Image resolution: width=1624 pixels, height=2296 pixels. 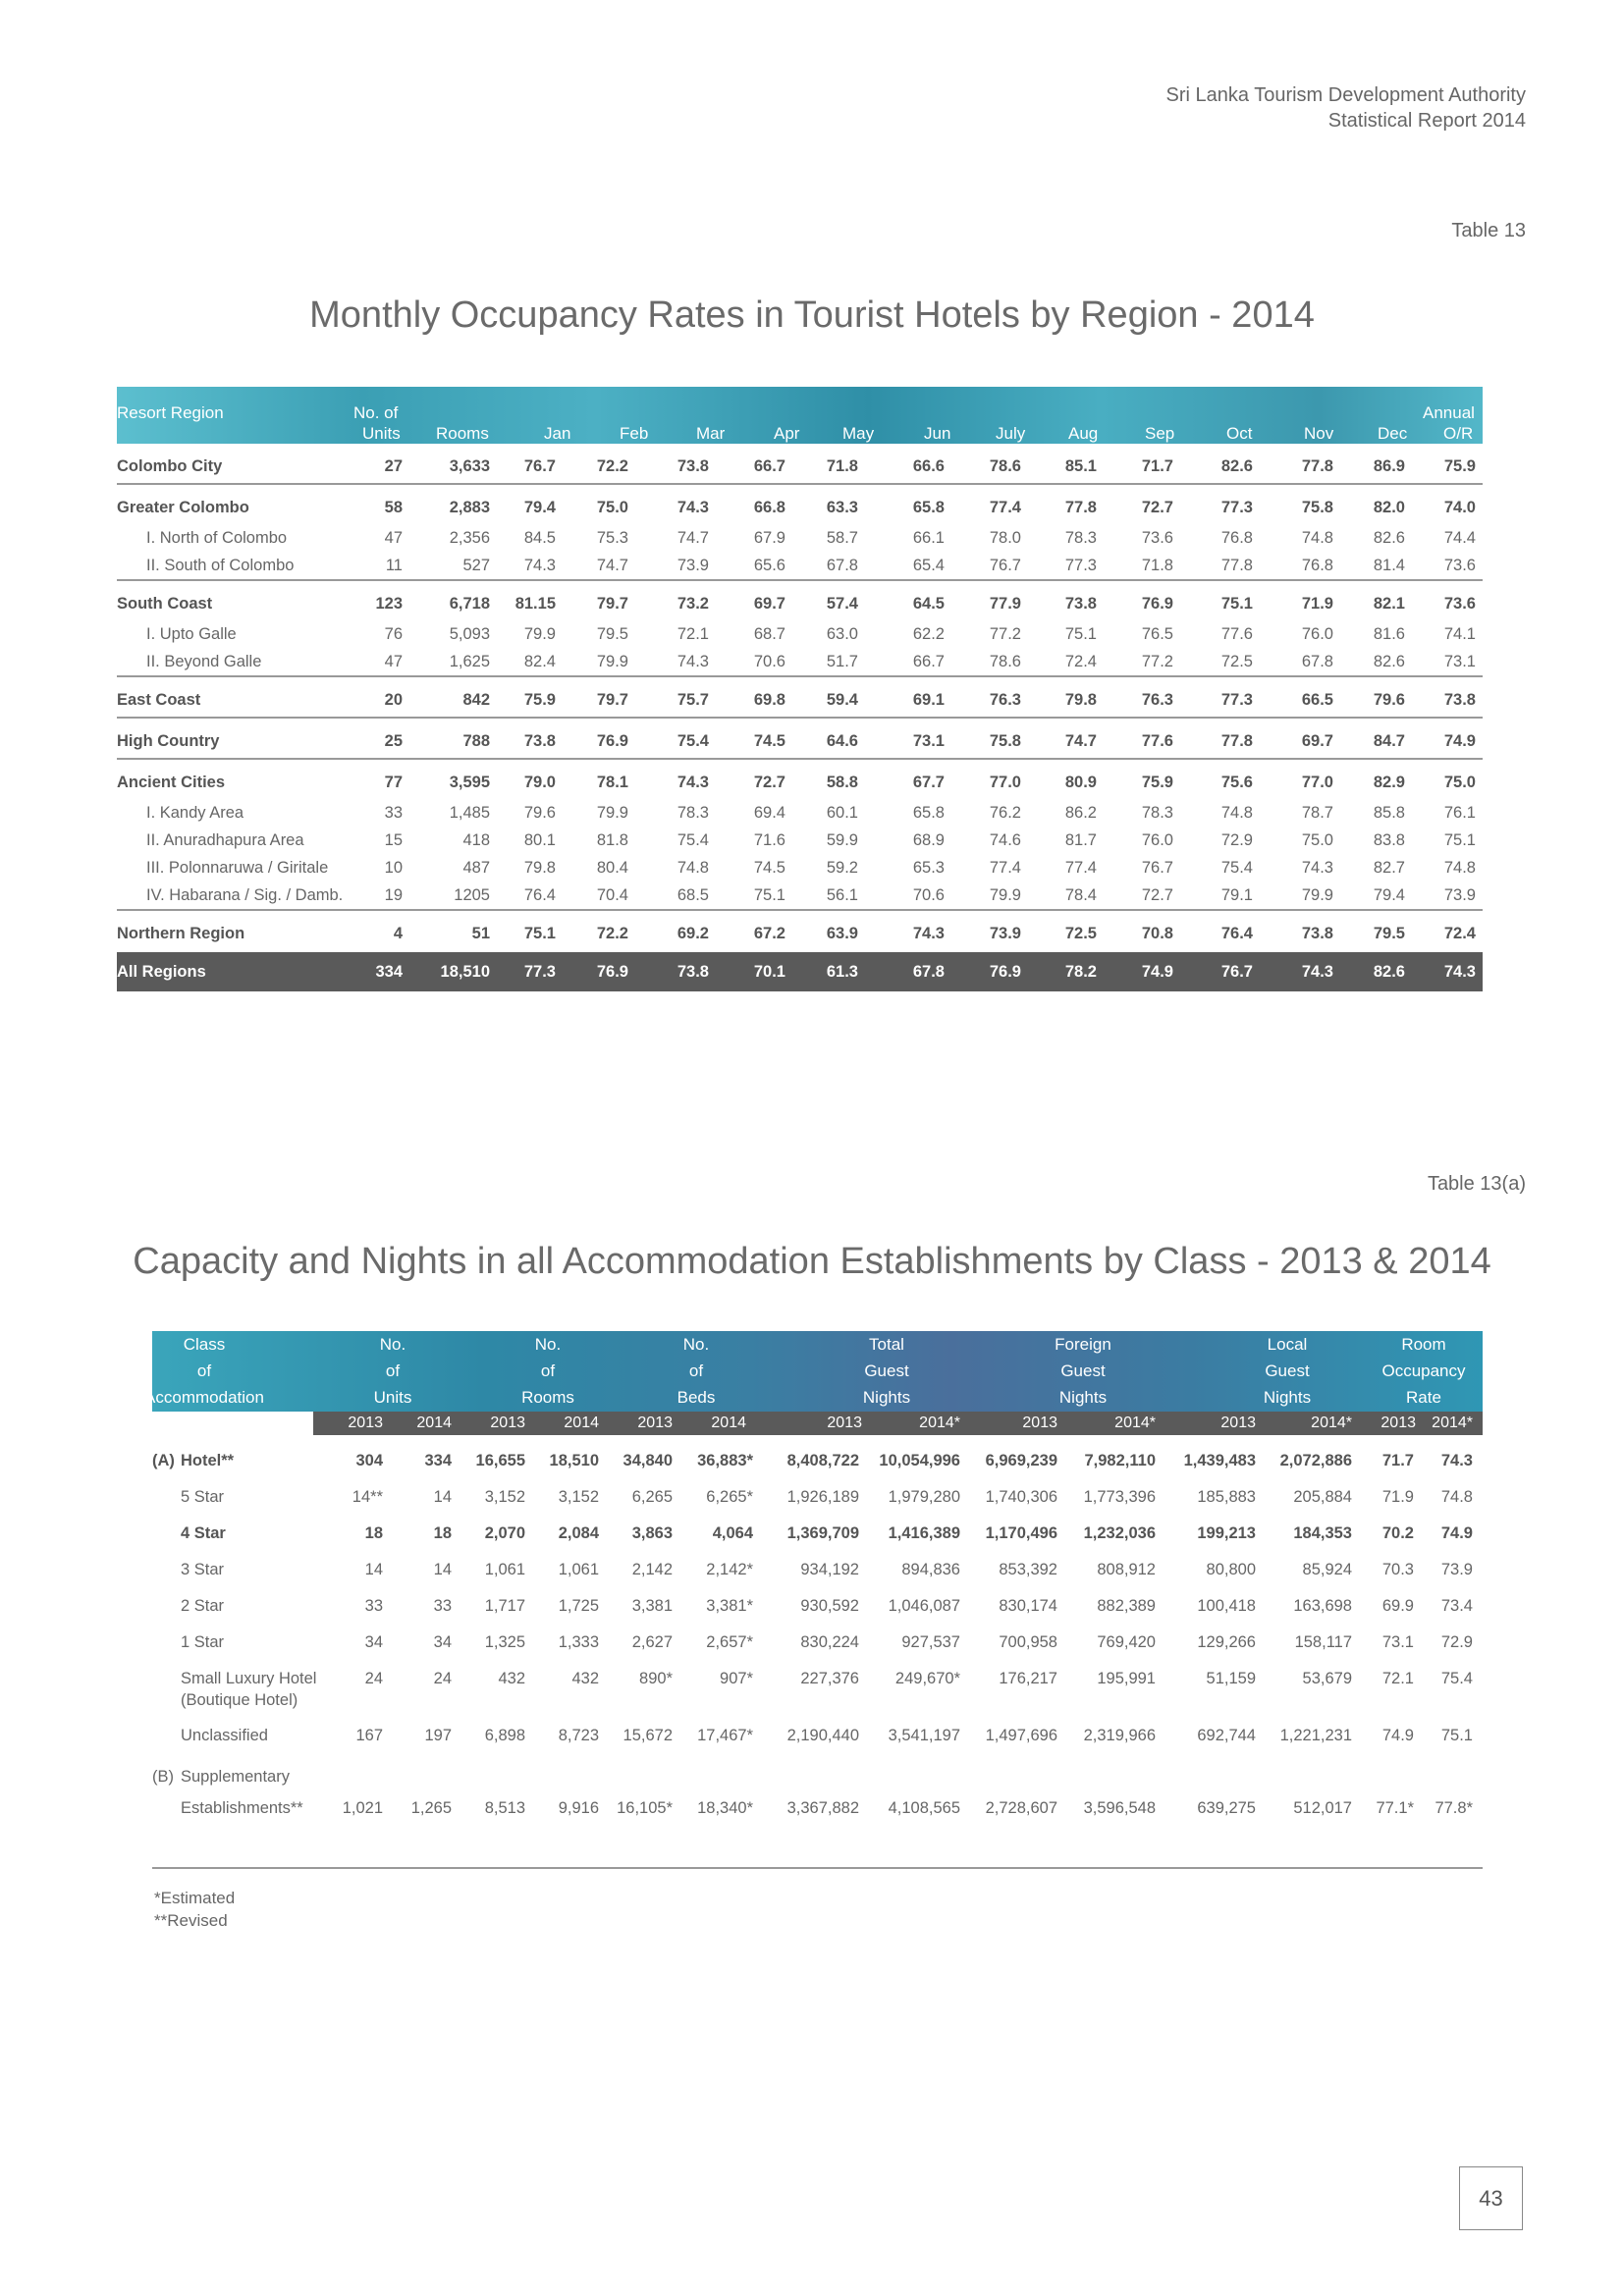 I want to click on occupancy-cell: 81.7, so click(x=1080, y=840).